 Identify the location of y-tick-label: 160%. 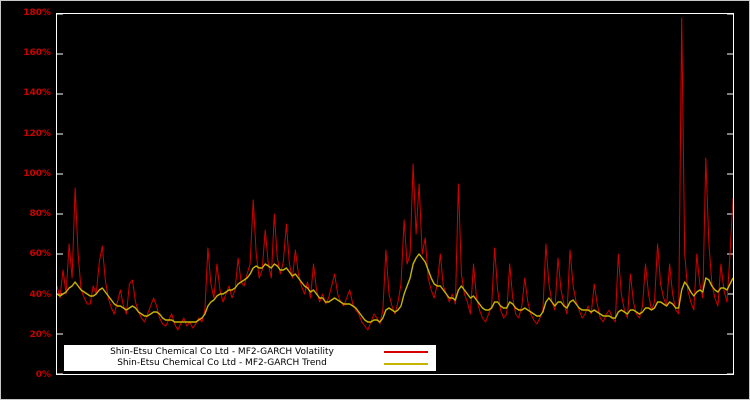
(37, 53).